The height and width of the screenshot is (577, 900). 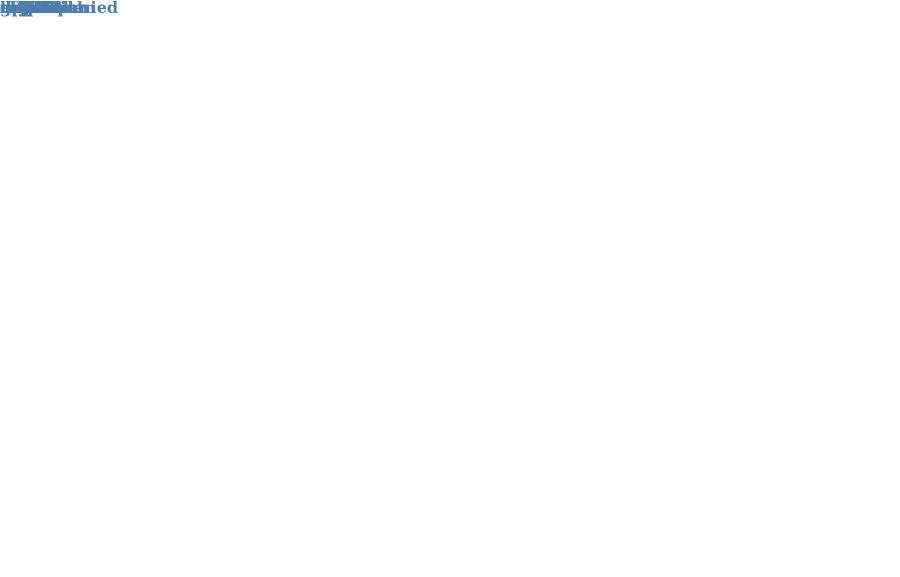 I want to click on word-dog: dog, so click(x=17, y=8).